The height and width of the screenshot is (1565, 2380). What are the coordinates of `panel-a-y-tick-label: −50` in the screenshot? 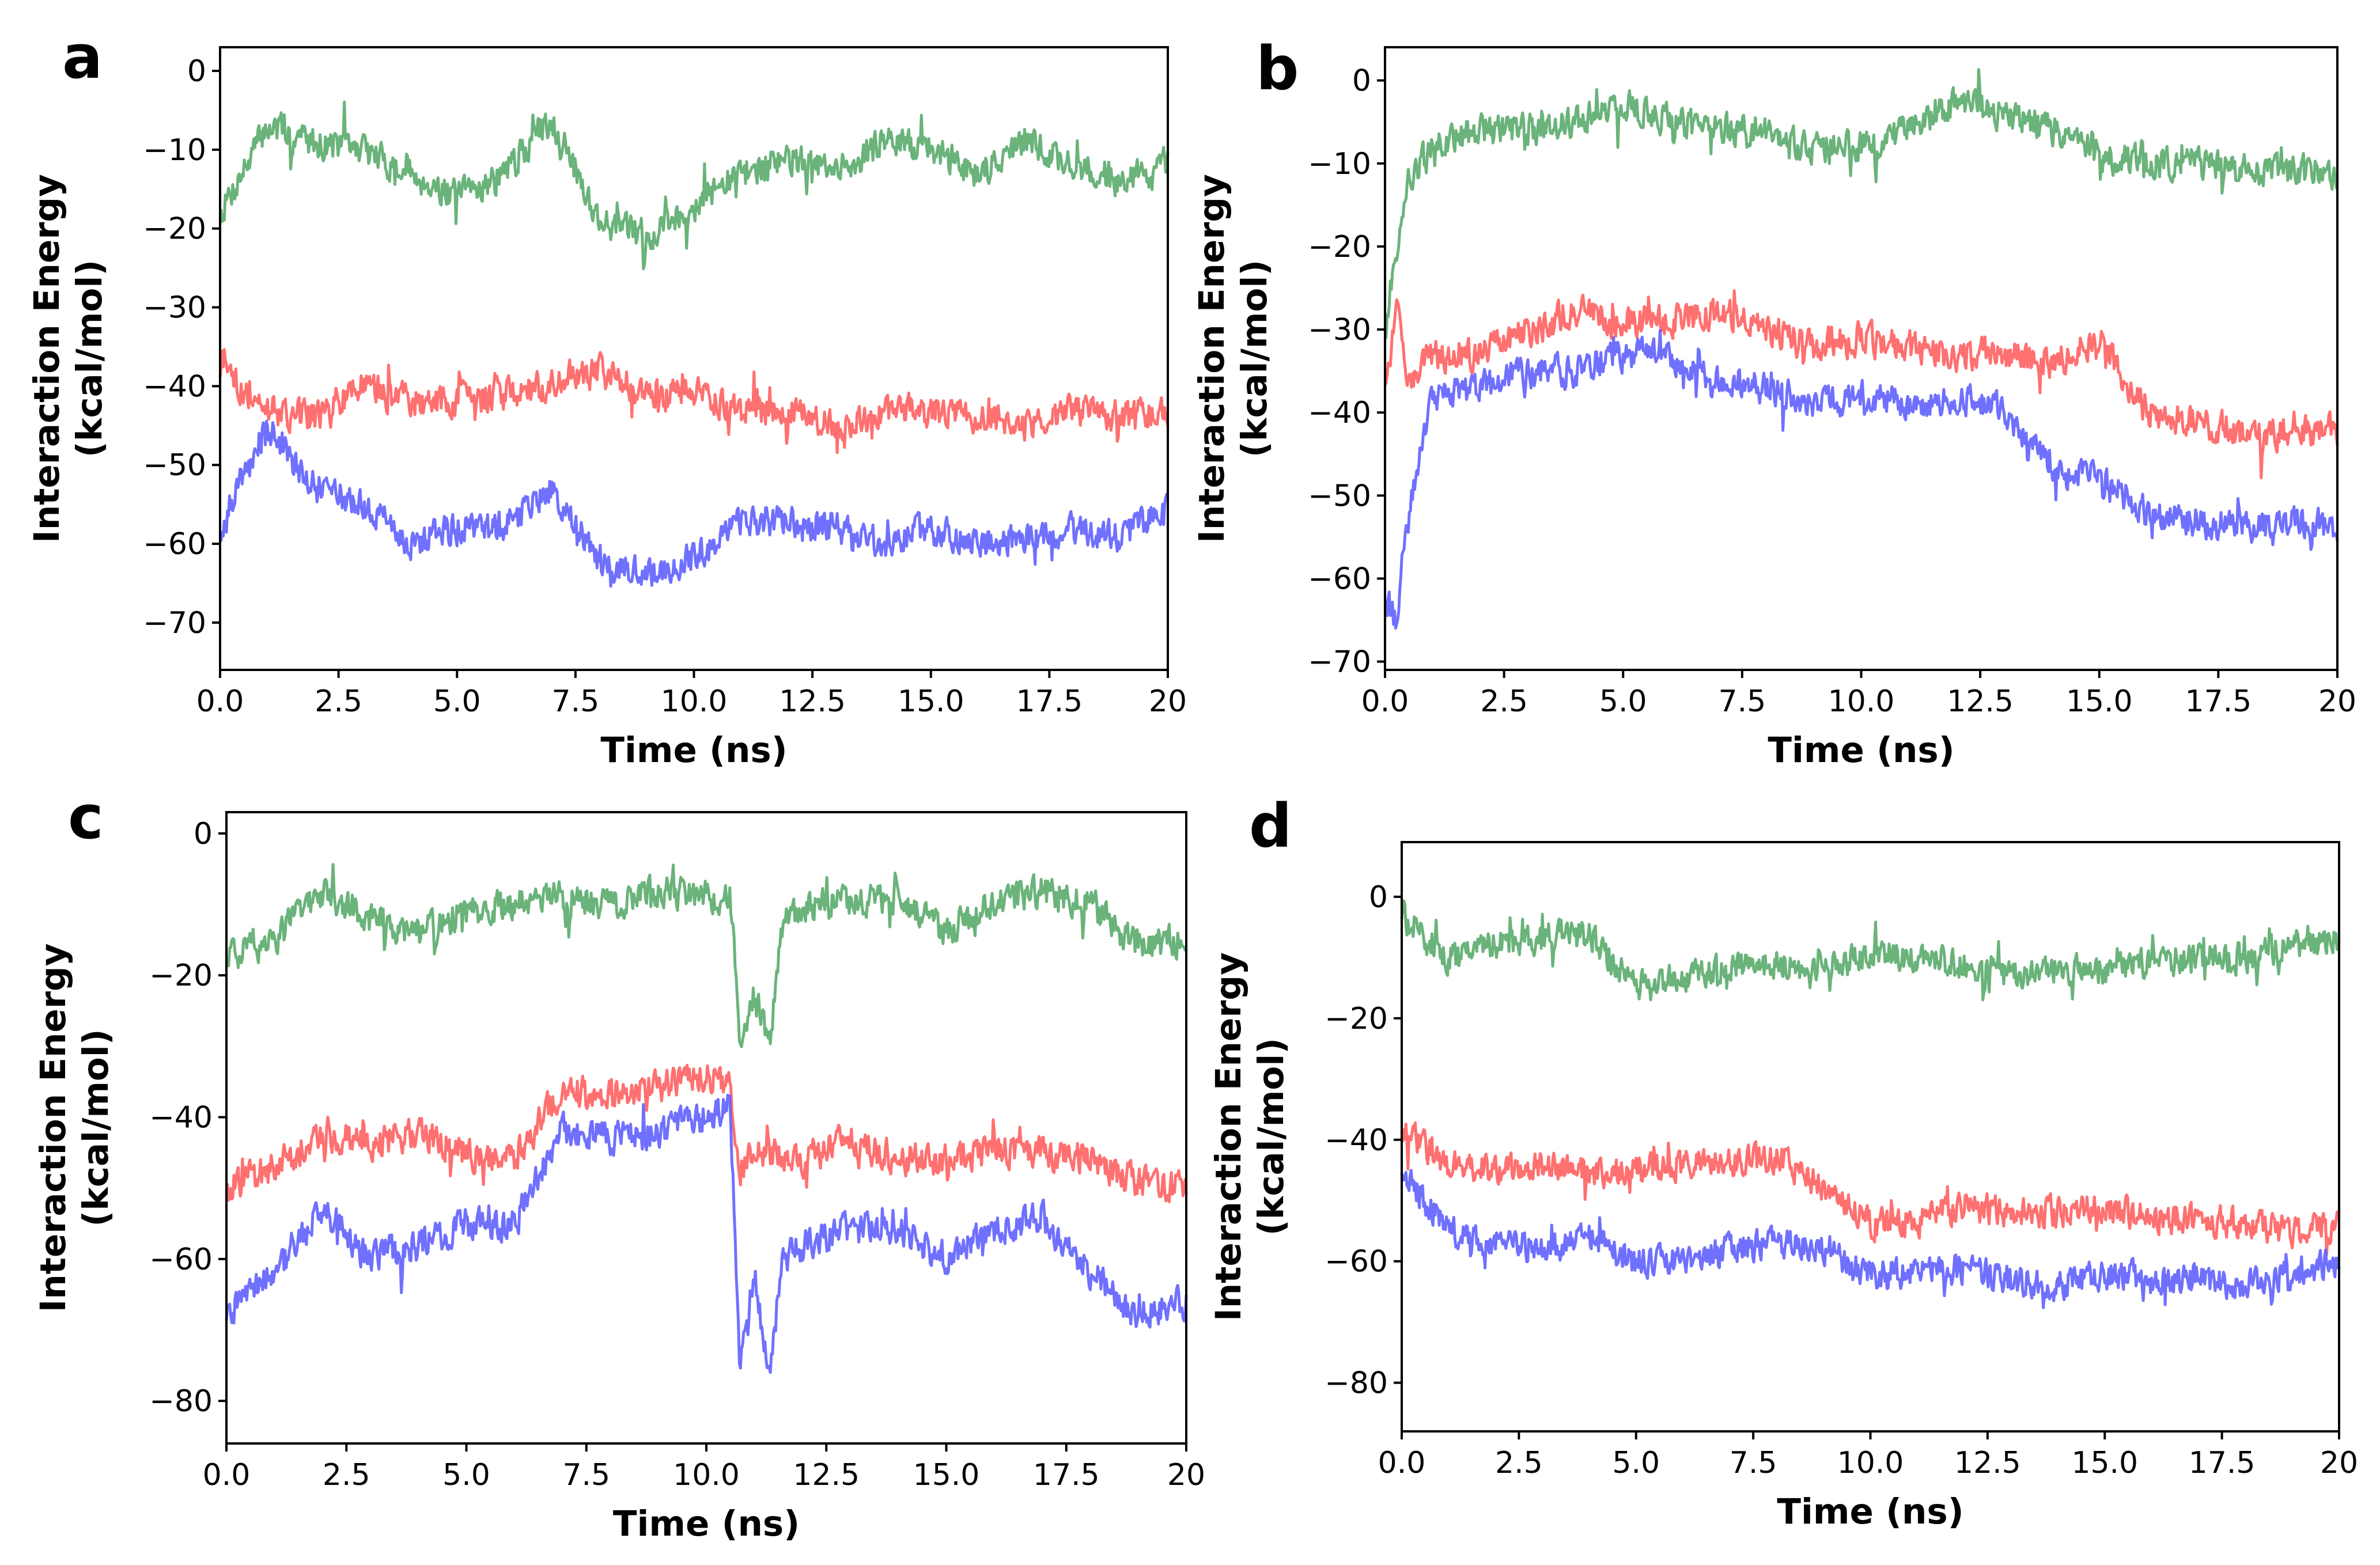 It's located at (175, 465).